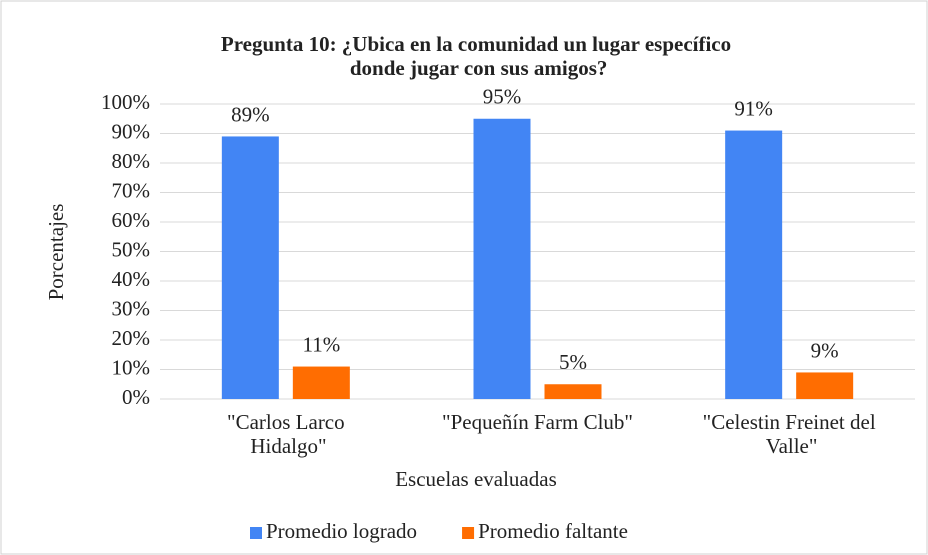 This screenshot has height=555, width=928. Describe the element at coordinates (131, 161) in the screenshot. I see `y-tick-label: 80%` at that location.